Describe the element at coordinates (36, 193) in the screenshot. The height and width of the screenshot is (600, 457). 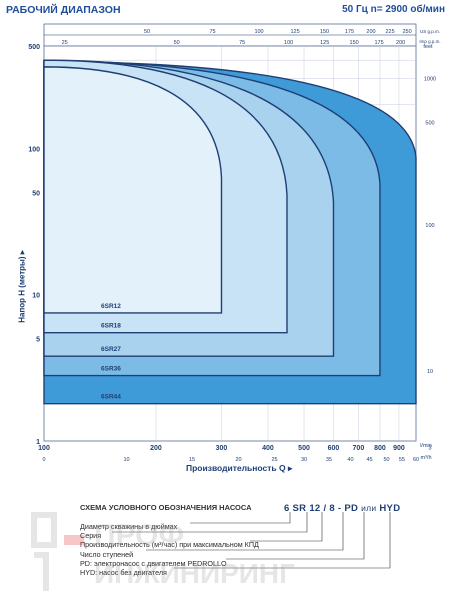
I see `left-tick-label: 50` at that location.